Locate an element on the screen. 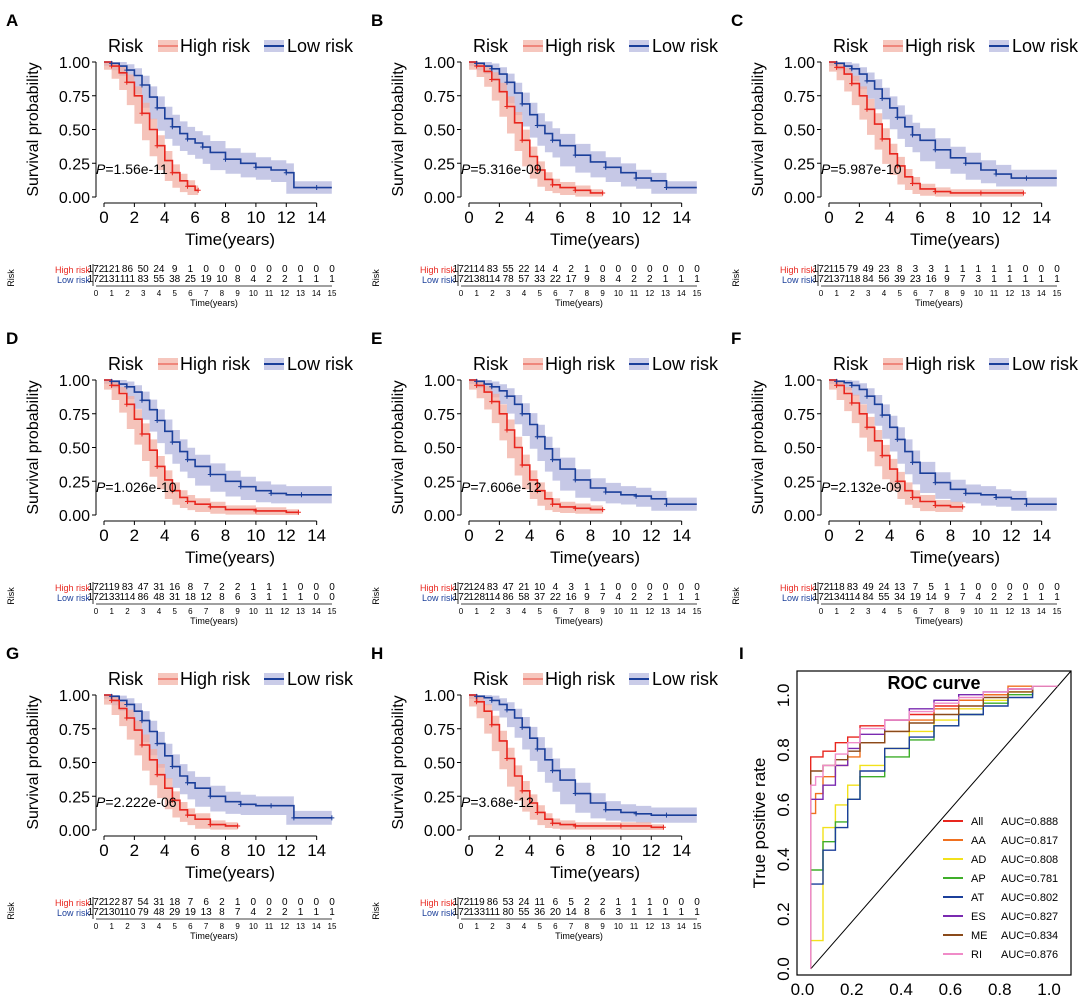 The height and width of the screenshot is (1003, 1084). legend-high-swatch-band is located at coordinates (168, 679).